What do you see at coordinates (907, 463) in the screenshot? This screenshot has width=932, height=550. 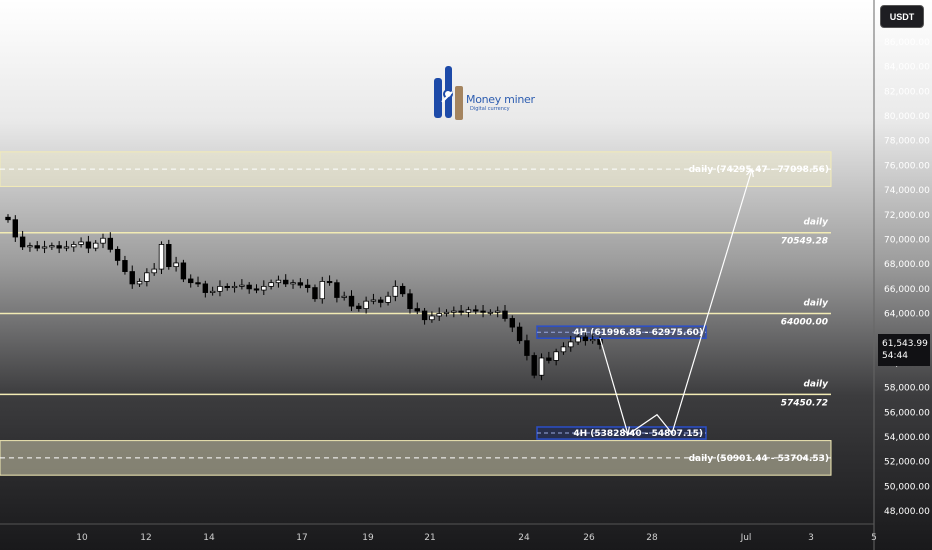 I see `price-tick-label: 52,000.00` at bounding box center [907, 463].